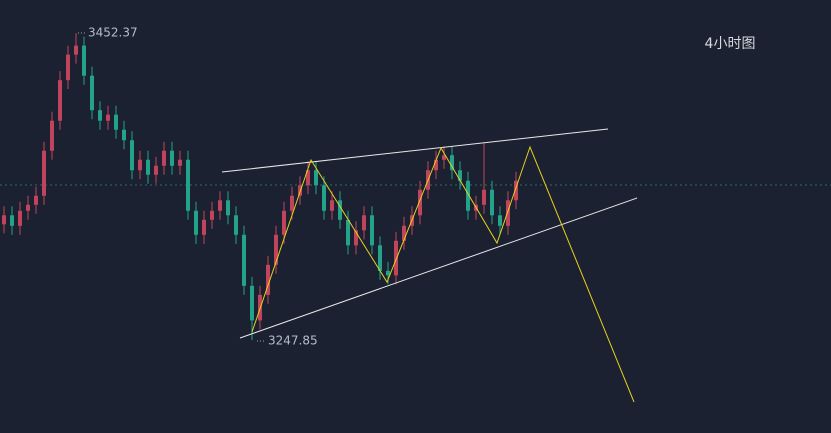  I want to click on high-label: 3452.37, so click(113, 33).